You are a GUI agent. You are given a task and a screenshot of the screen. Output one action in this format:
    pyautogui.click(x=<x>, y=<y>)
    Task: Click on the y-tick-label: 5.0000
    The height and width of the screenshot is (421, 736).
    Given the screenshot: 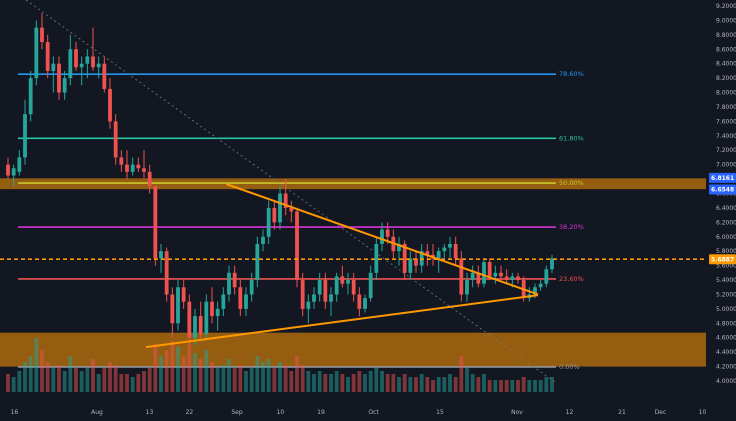 What is the action you would take?
    pyautogui.click(x=726, y=309)
    